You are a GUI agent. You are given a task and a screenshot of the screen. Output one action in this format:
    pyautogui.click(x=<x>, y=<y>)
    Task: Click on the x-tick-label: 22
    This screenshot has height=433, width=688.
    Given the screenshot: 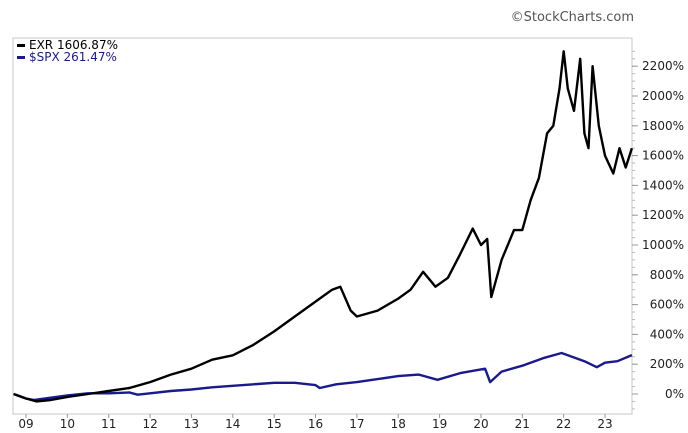 What is the action you would take?
    pyautogui.click(x=563, y=424)
    